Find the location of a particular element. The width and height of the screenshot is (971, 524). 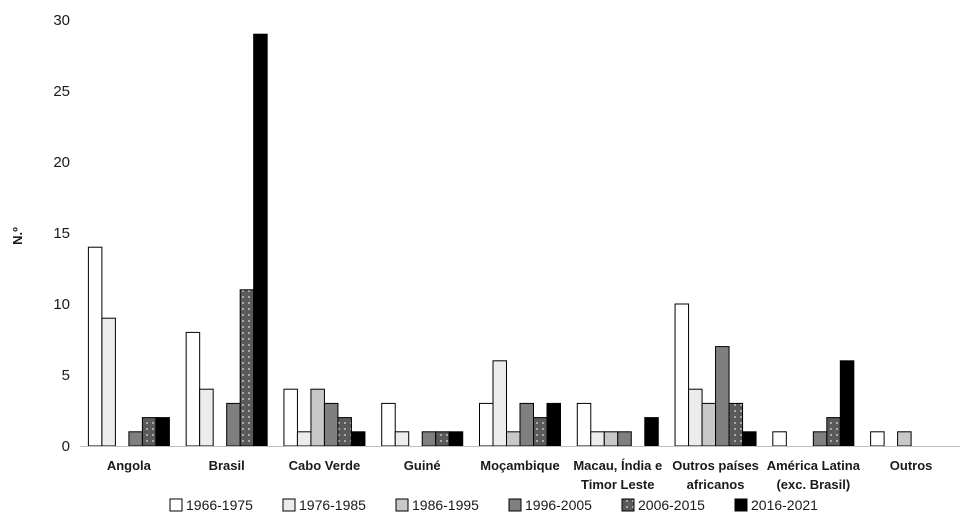

category-label: Cabo Verde is located at coordinates (325, 465).